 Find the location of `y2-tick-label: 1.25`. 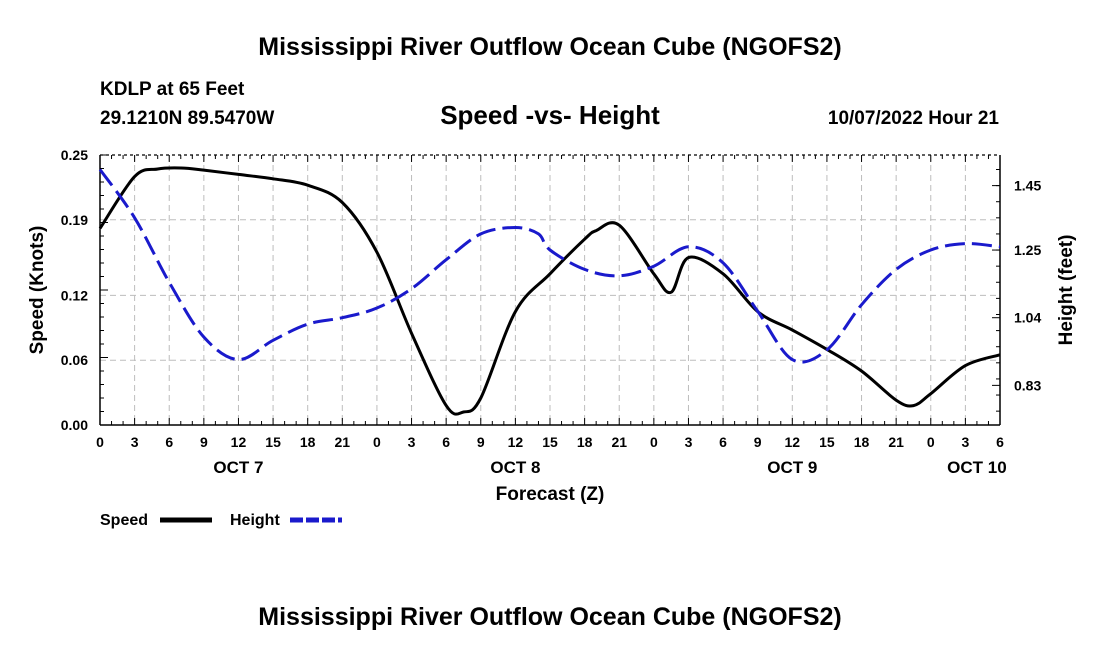

y2-tick-label: 1.25 is located at coordinates (1027, 250).